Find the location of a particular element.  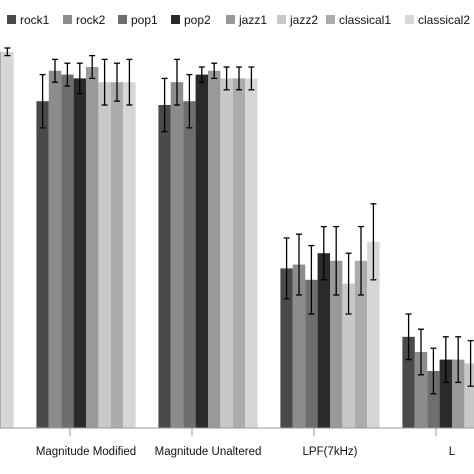

legend-label-pop2: pop2 is located at coordinates (197, 20).